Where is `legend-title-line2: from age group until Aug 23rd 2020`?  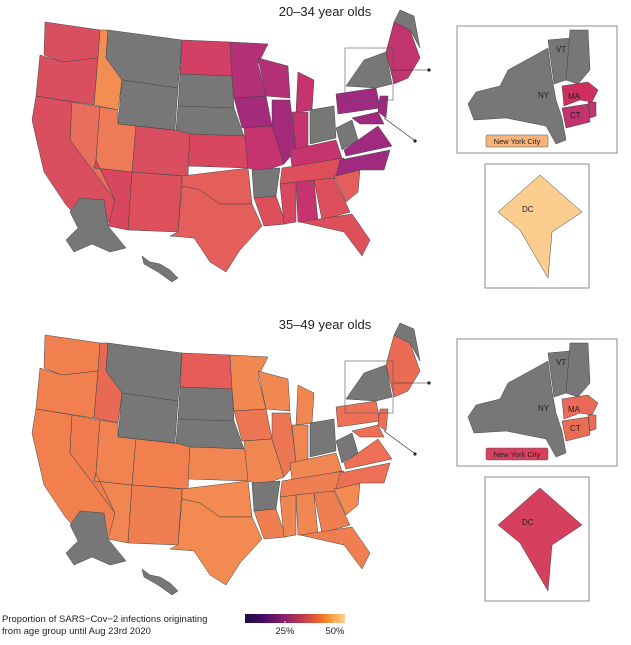 legend-title-line2: from age group until Aug 23rd 2020 is located at coordinates (76, 631).